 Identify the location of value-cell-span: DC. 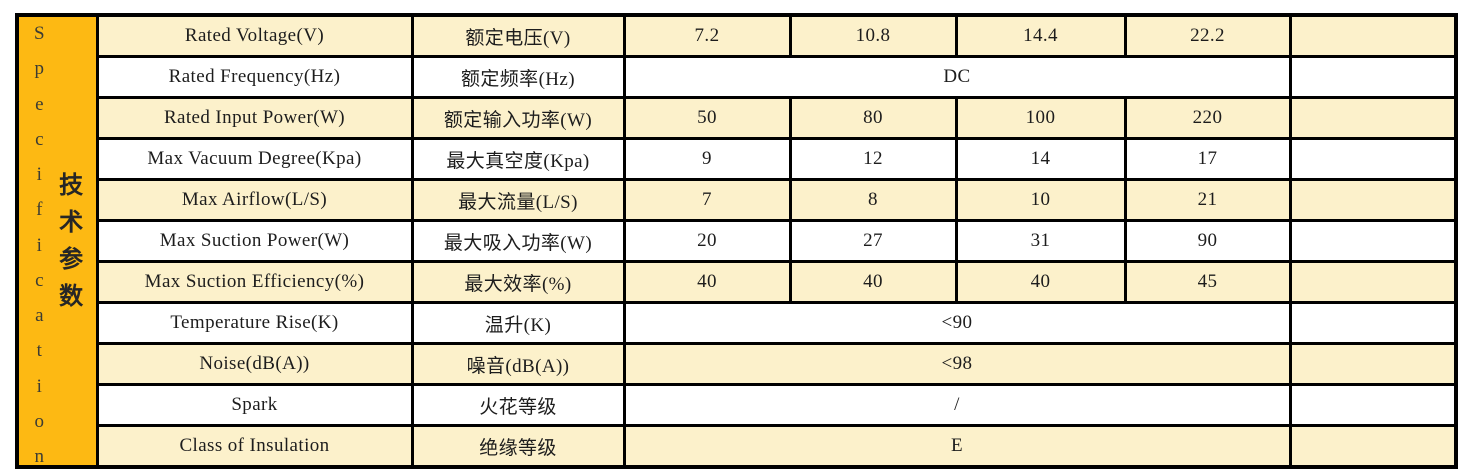
(957, 77).